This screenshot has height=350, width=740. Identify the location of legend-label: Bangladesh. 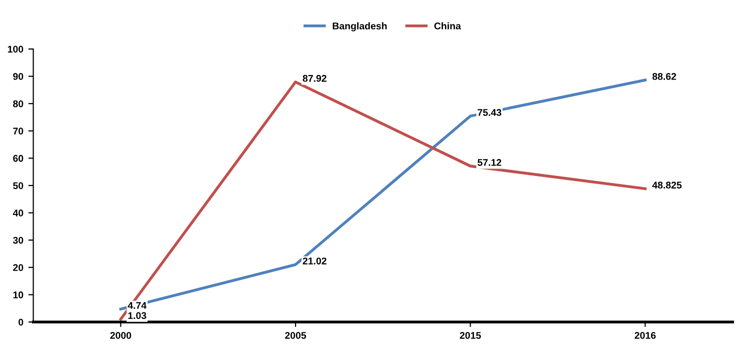
(359, 27).